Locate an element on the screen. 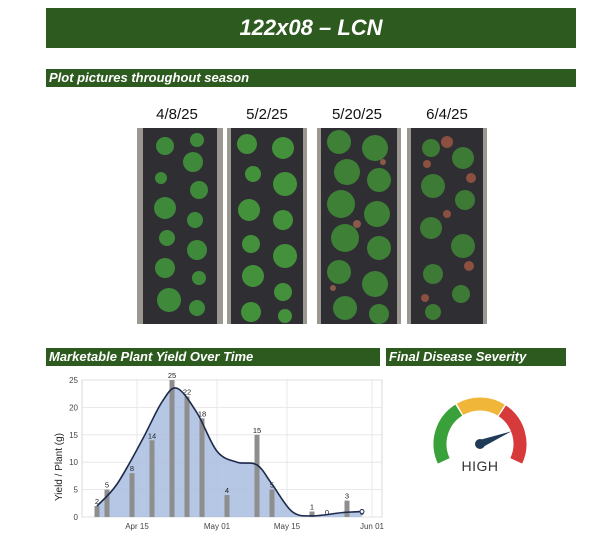 The width and height of the screenshot is (600, 542). gauge-arc-mid is located at coordinates (480, 406).